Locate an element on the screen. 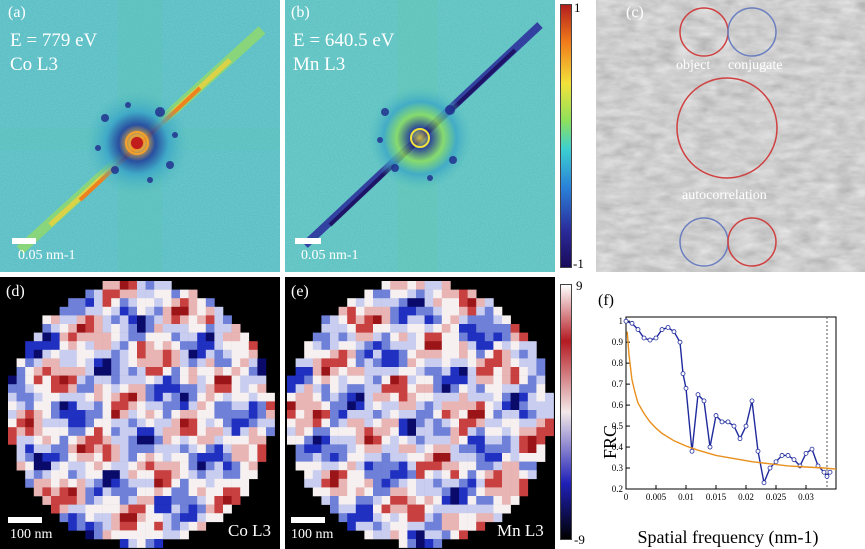  panel-b-energy: E = 640.5 eV is located at coordinates (344, 40).